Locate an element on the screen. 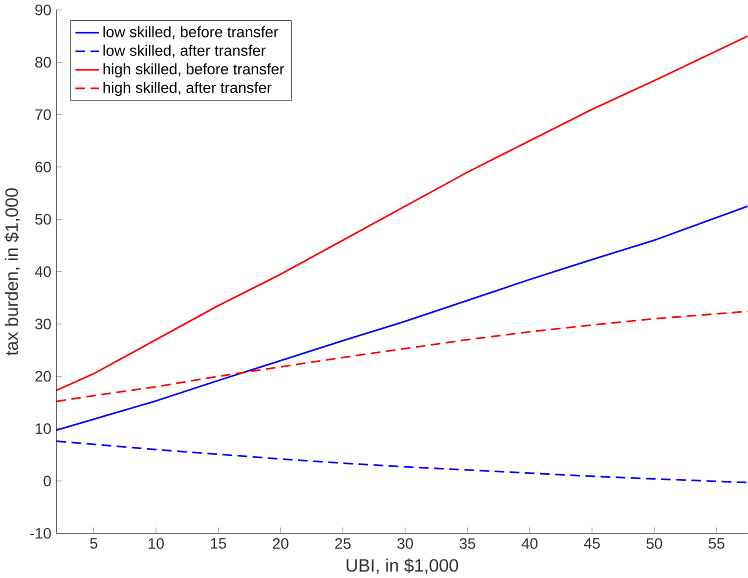 The image size is (748, 578). x-tick-label: 25 is located at coordinates (343, 543).